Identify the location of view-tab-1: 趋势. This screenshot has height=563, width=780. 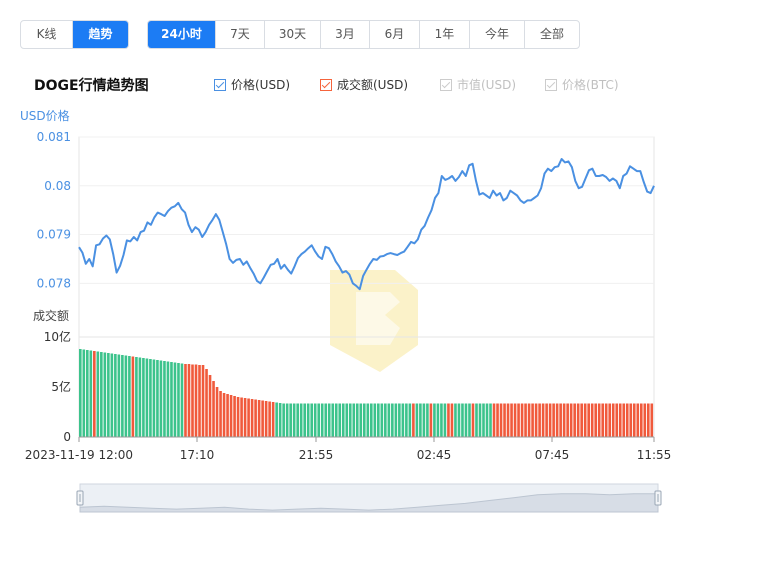
(100, 34).